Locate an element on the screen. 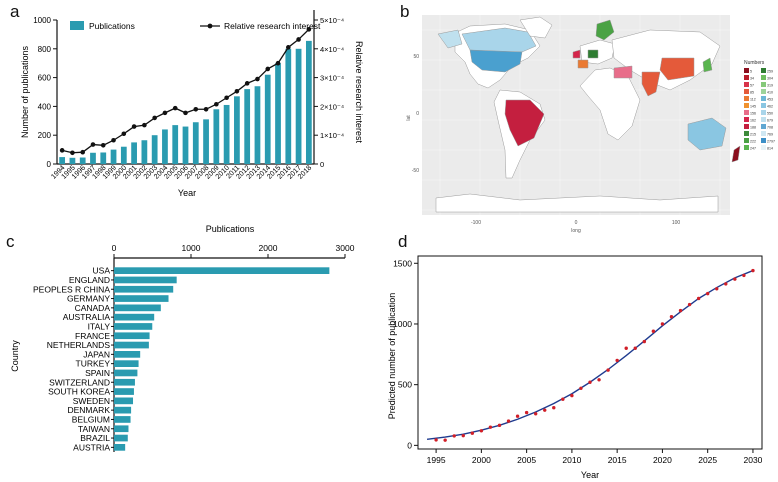  chart-d-xtick-label: 2005 is located at coordinates (526, 460).